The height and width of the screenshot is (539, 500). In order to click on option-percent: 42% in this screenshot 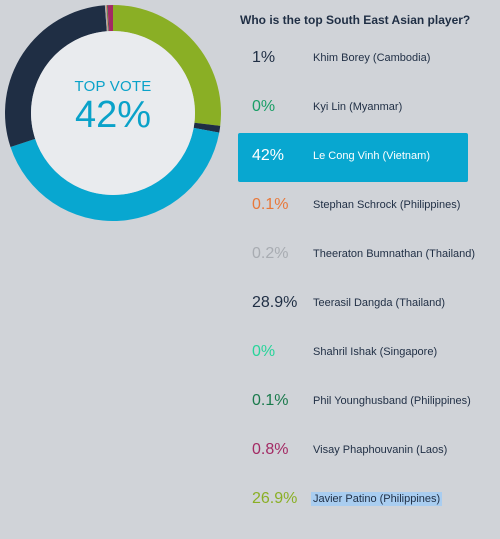, I will do `click(268, 155)`.